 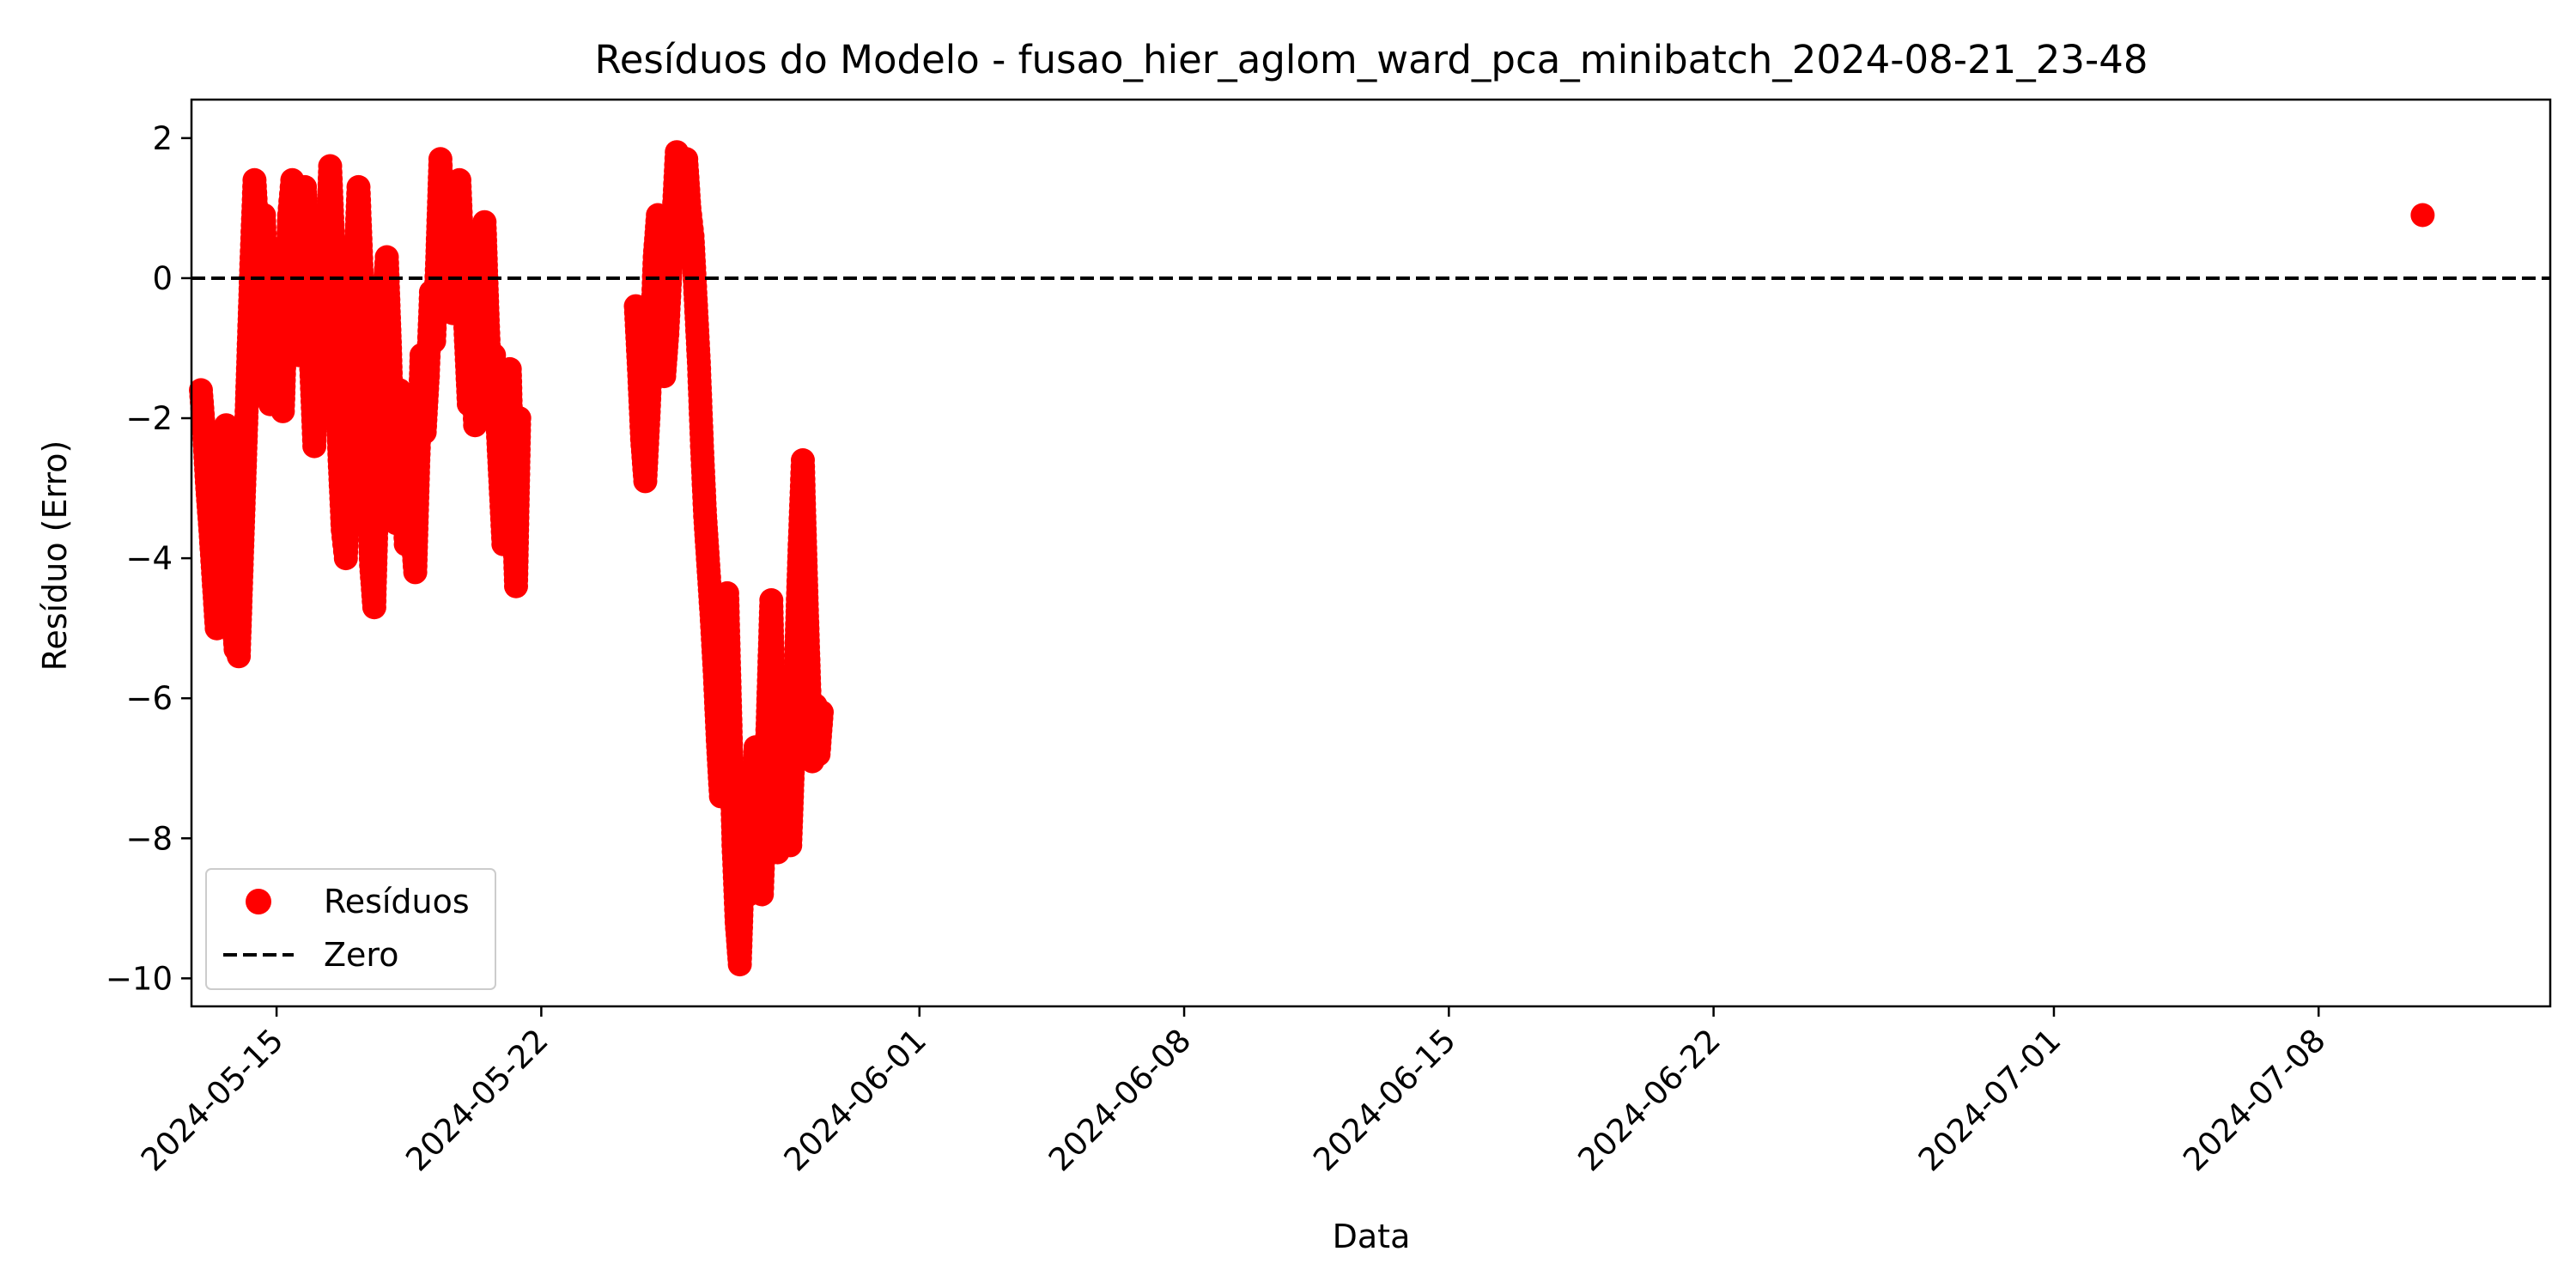 I want to click on legend-frame, so click(x=350, y=929).